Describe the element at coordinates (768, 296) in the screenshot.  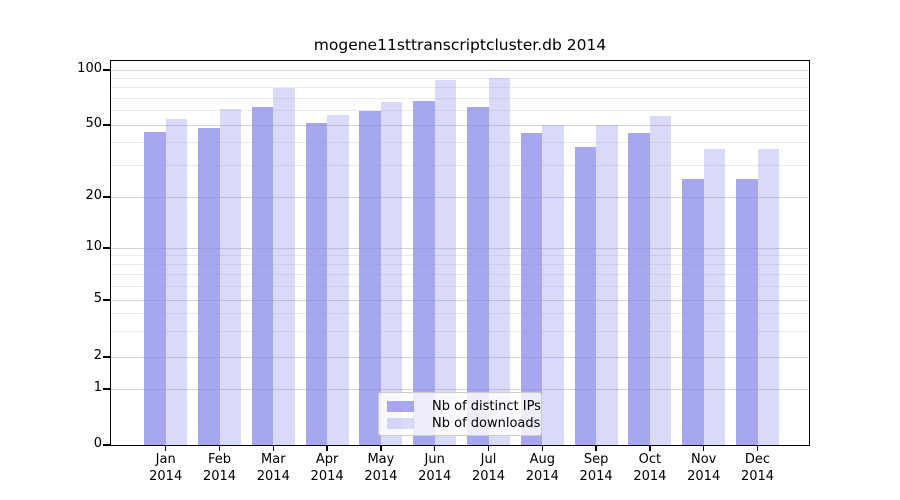
I see `bar-dec-downloads` at that location.